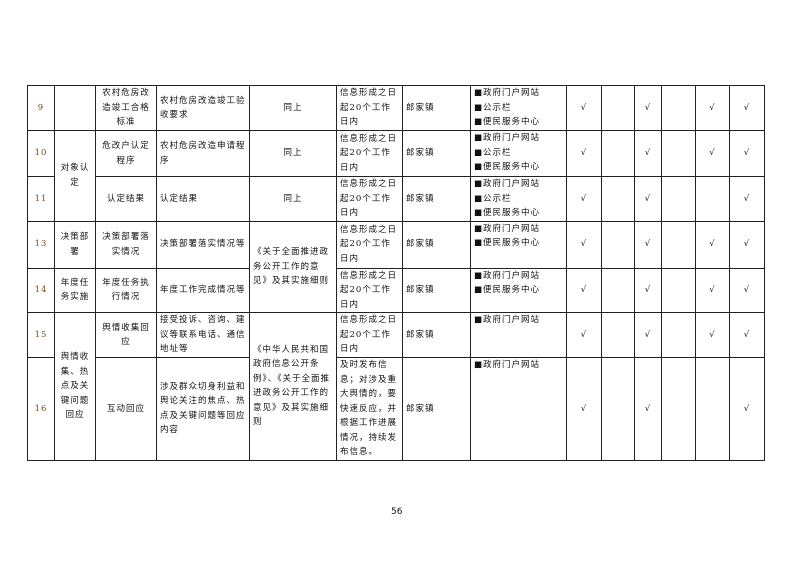  Describe the element at coordinates (75, 290) in the screenshot. I see `category-cell: 年度任务实施` at that location.